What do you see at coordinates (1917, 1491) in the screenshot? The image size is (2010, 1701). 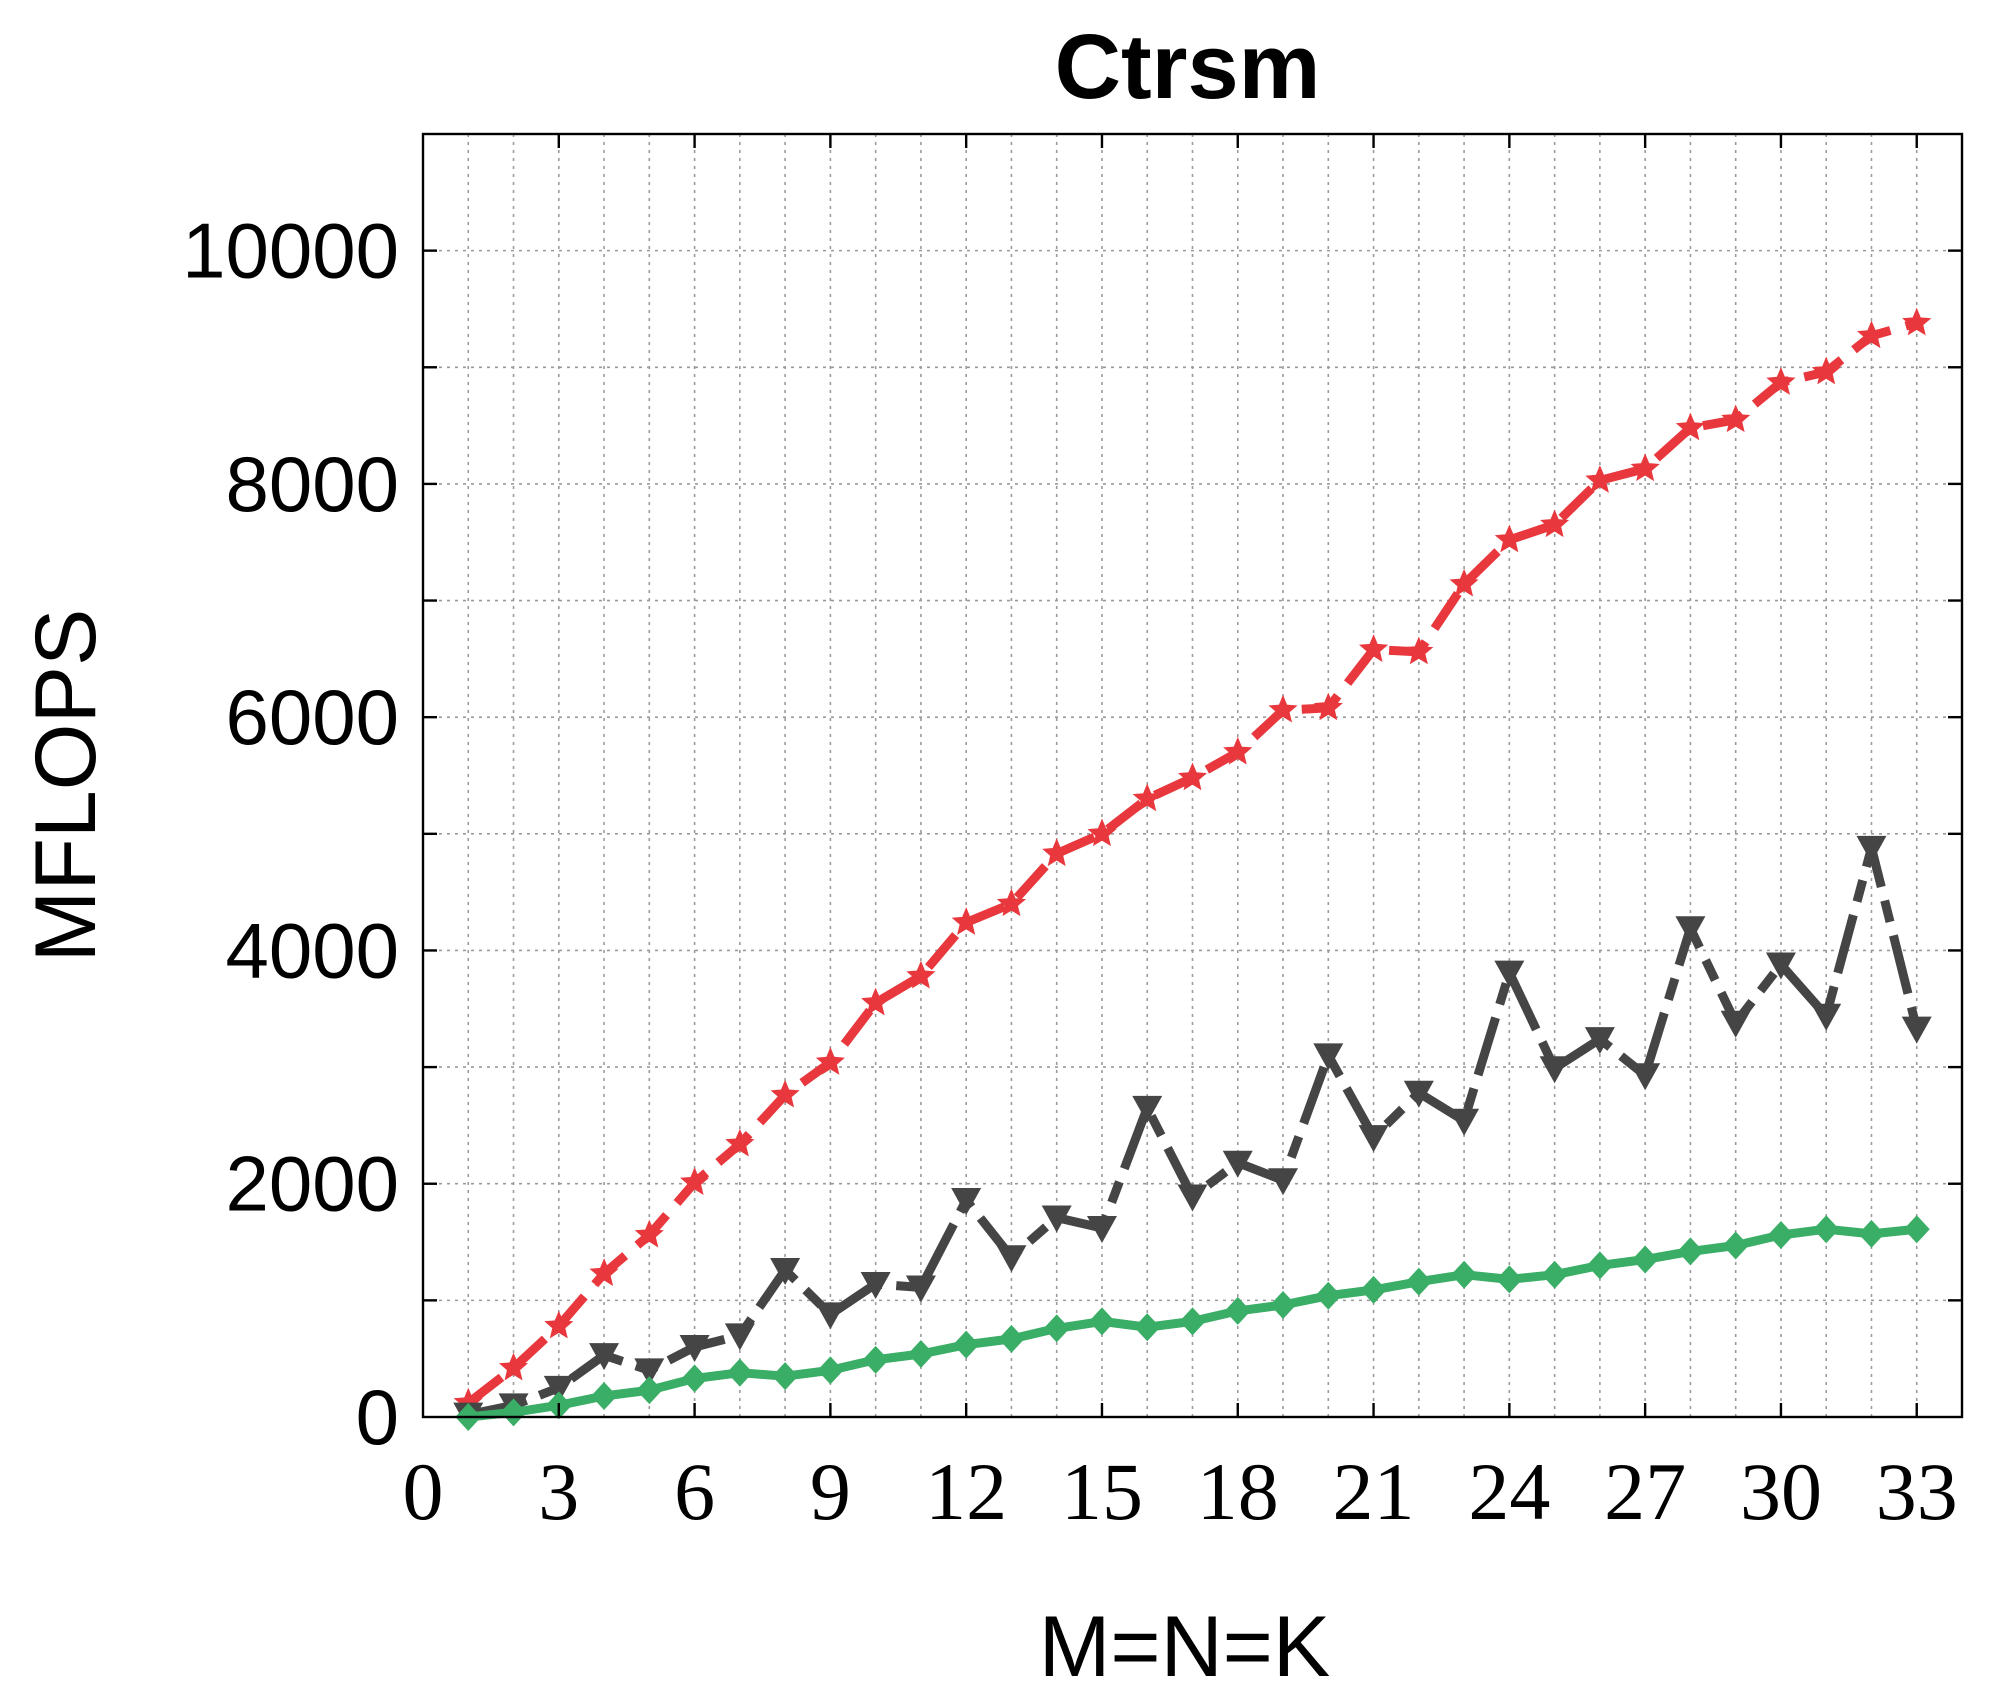 I see `x-tick-label: 33` at bounding box center [1917, 1491].